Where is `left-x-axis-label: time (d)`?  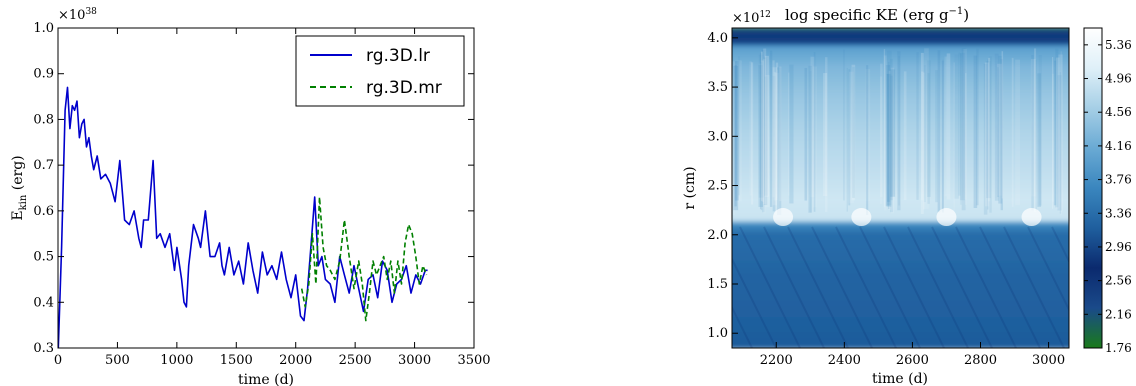 left-x-axis-label: time (d) is located at coordinates (266, 379).